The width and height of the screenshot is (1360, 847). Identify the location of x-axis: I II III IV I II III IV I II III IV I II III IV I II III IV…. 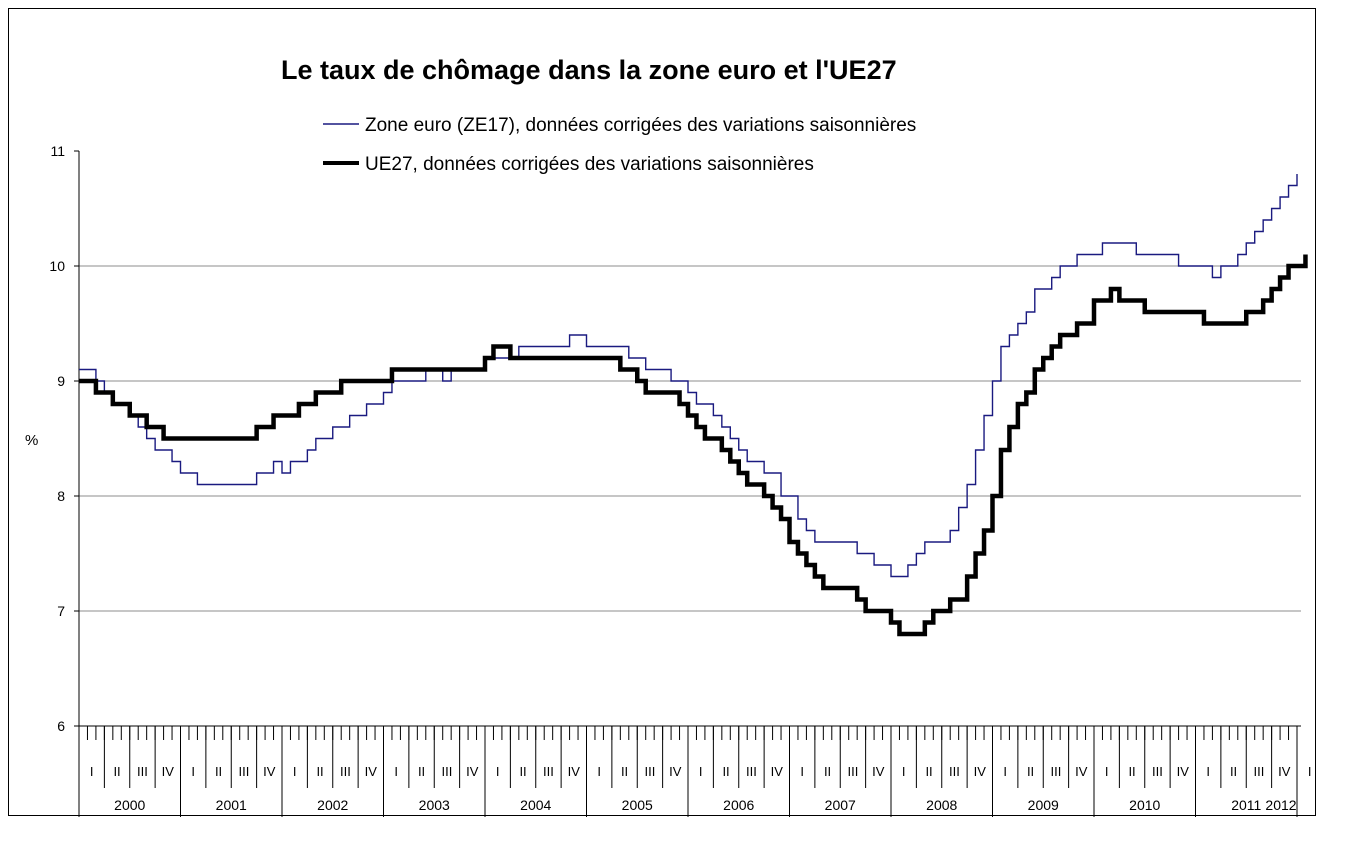
(695, 771).